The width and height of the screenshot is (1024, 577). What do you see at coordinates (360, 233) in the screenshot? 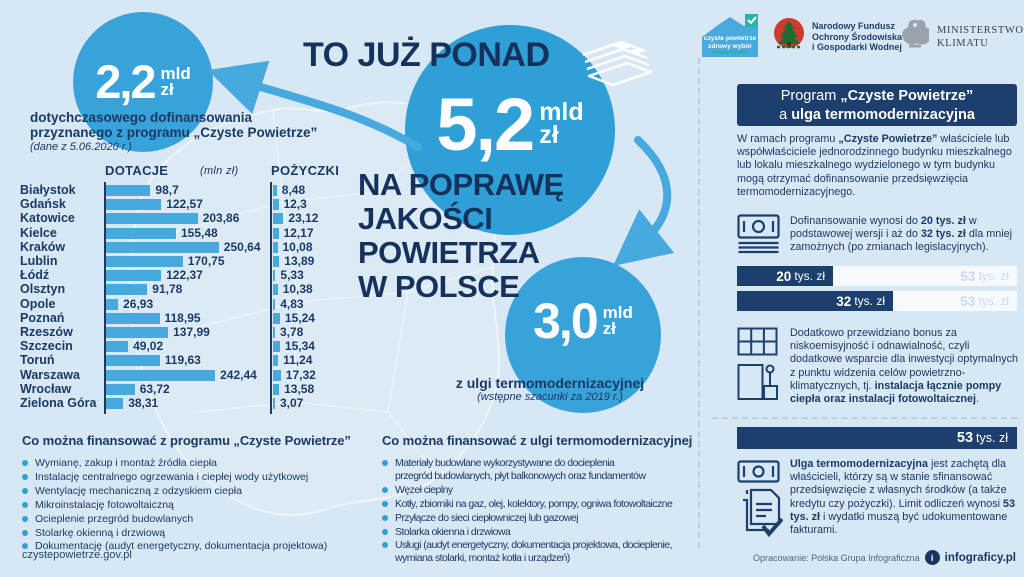
I see `chart-row: Kielce 155,48 12,17` at bounding box center [360, 233].